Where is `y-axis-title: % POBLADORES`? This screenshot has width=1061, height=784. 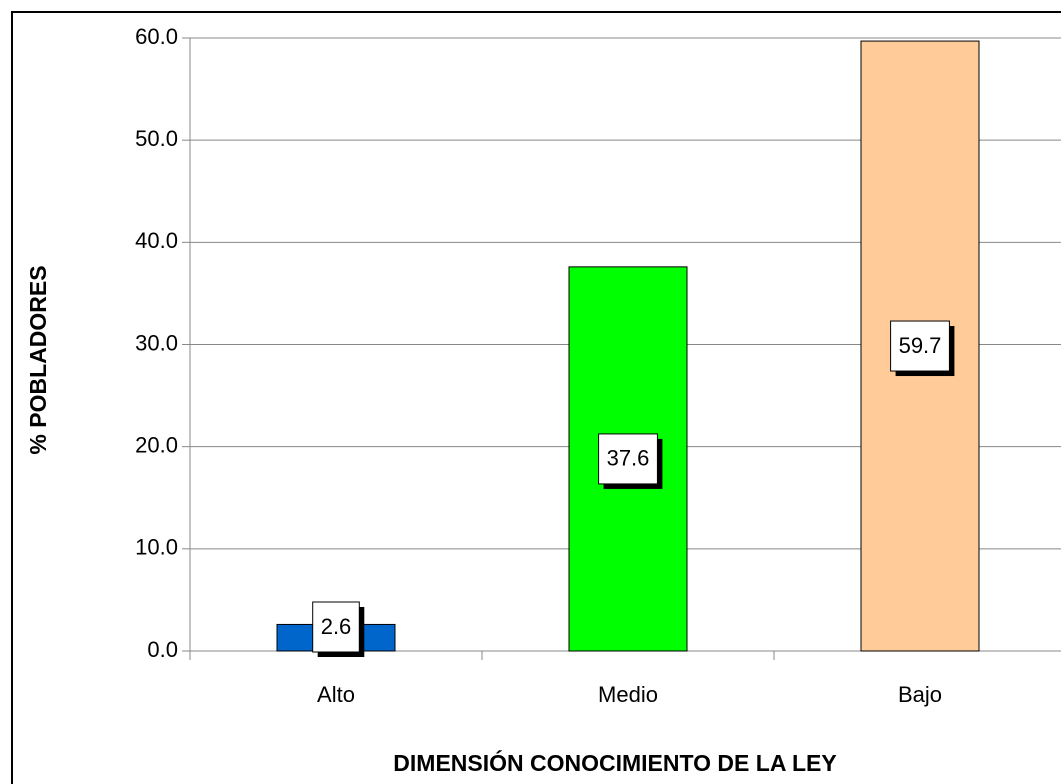 y-axis-title: % POBLADORES is located at coordinates (38, 359).